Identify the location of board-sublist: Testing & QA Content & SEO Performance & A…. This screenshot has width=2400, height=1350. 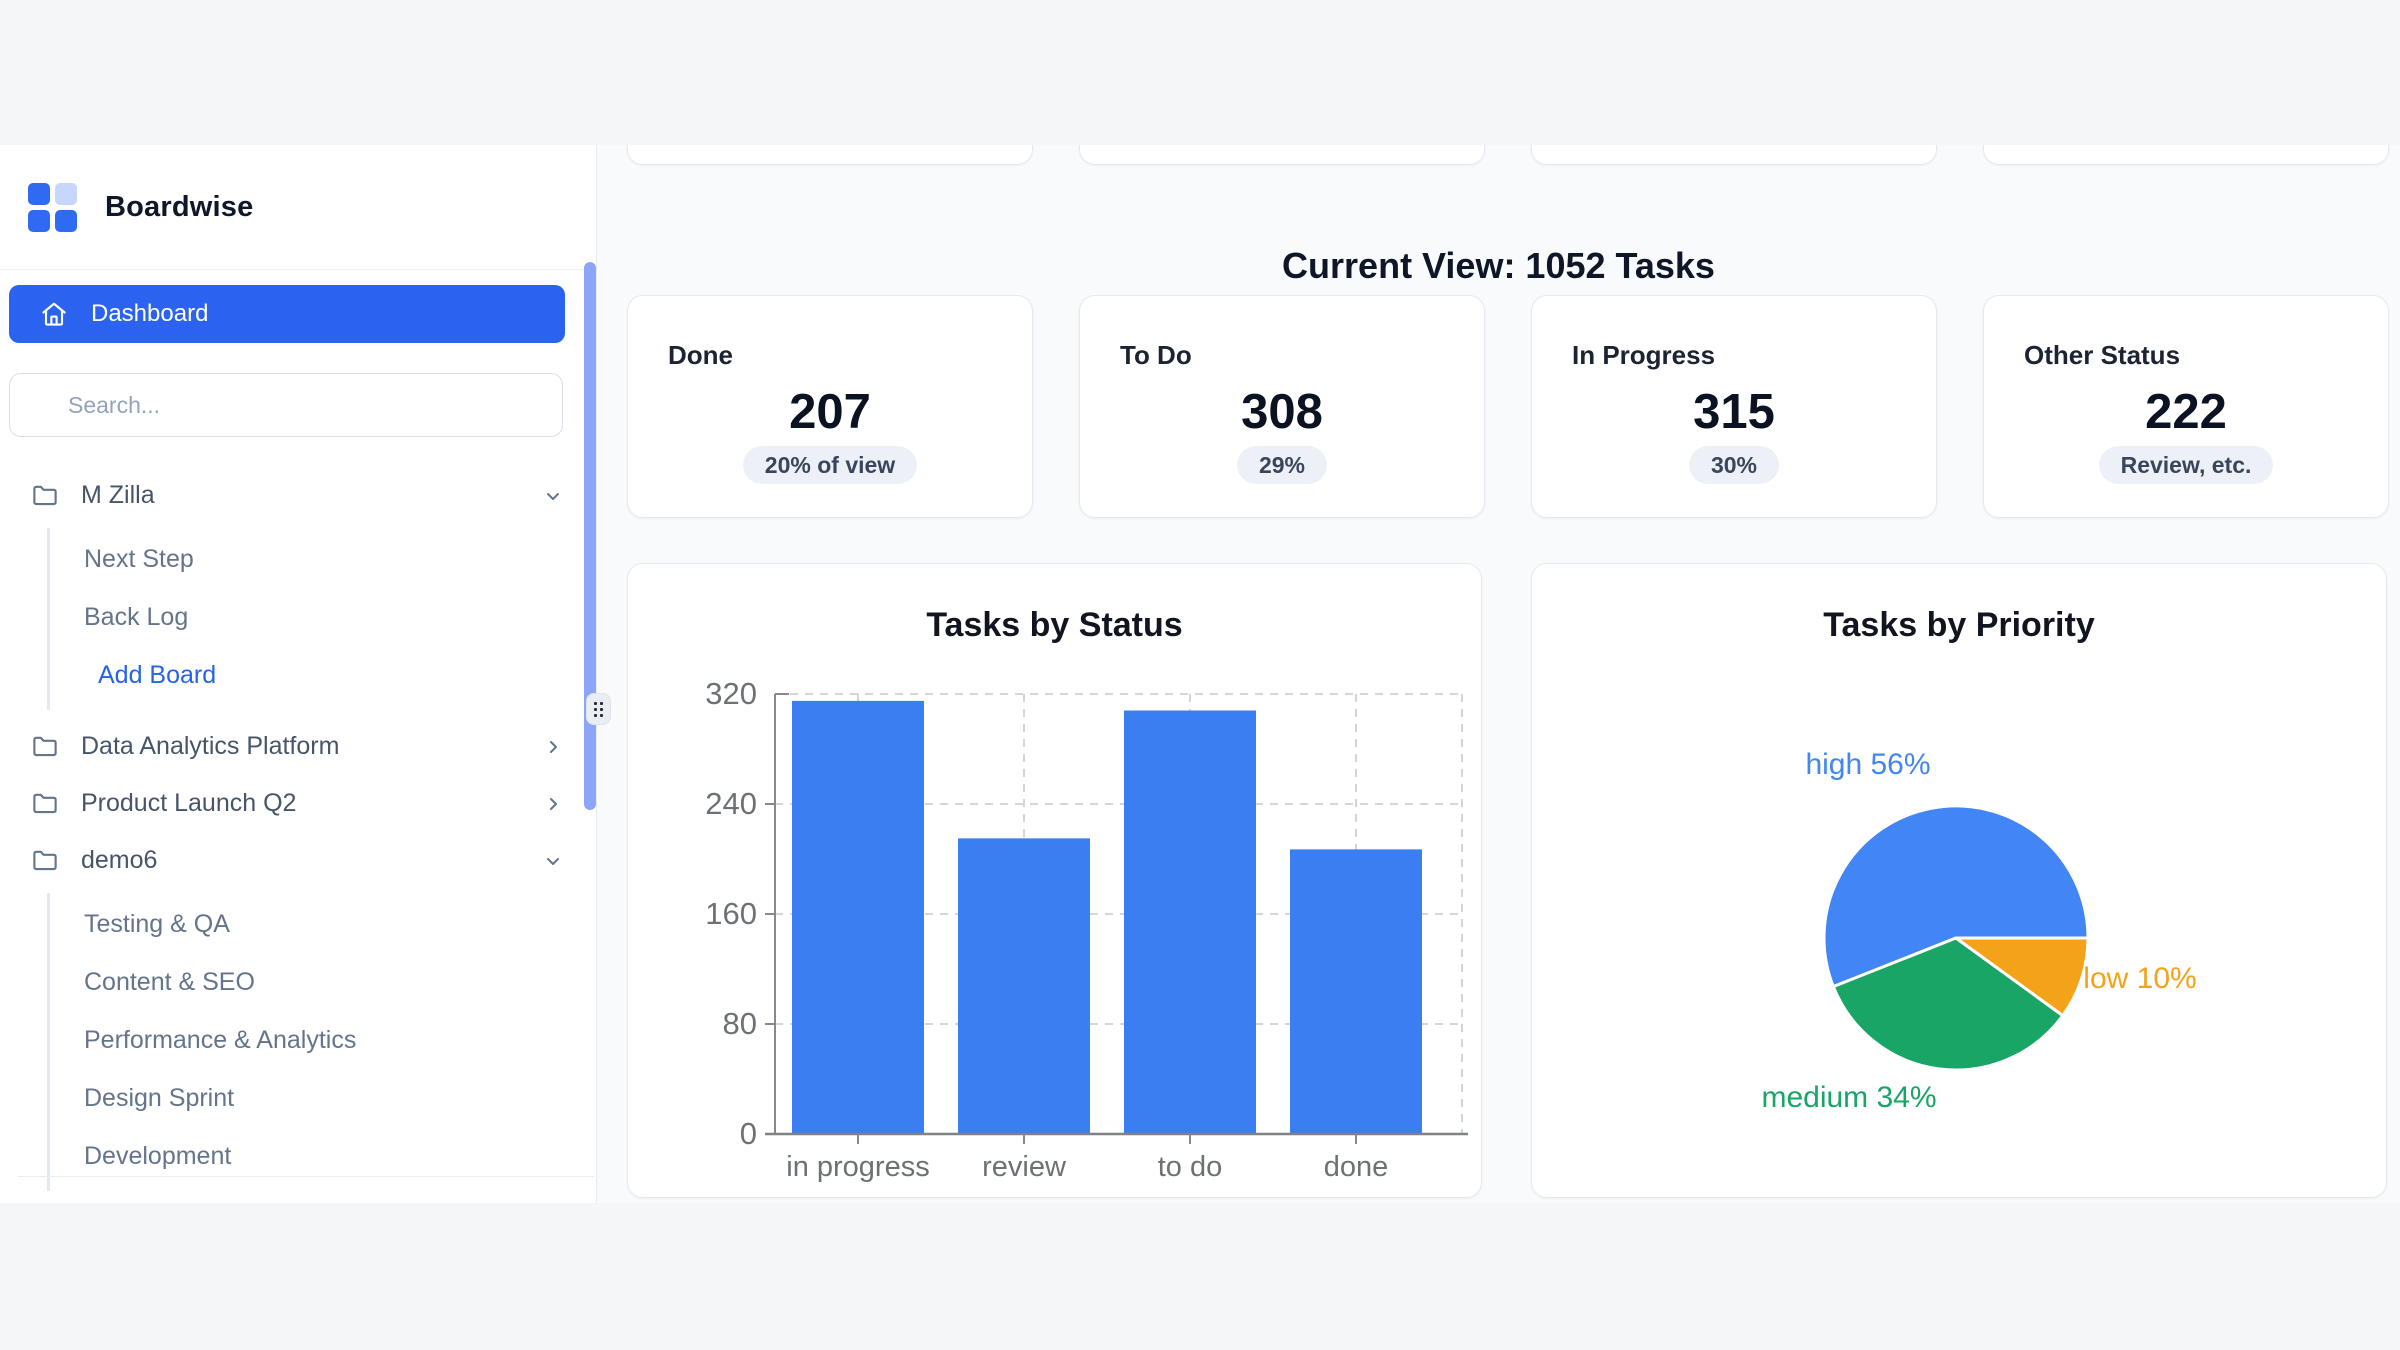
(317, 1042).